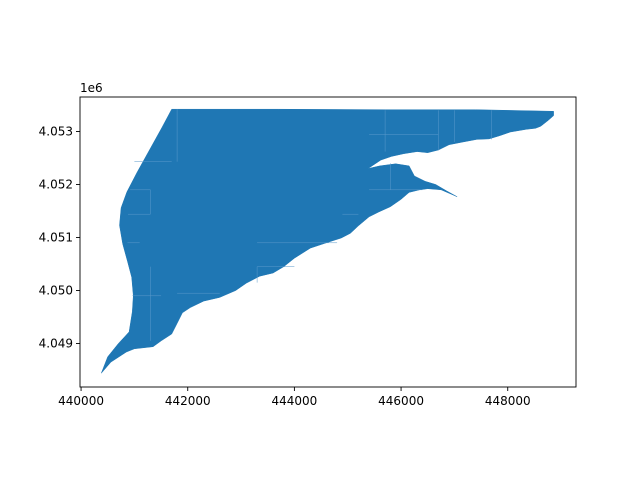 This screenshot has height=480, width=640. What do you see at coordinates (294, 401) in the screenshot?
I see `x-tick-label: 444000` at bounding box center [294, 401].